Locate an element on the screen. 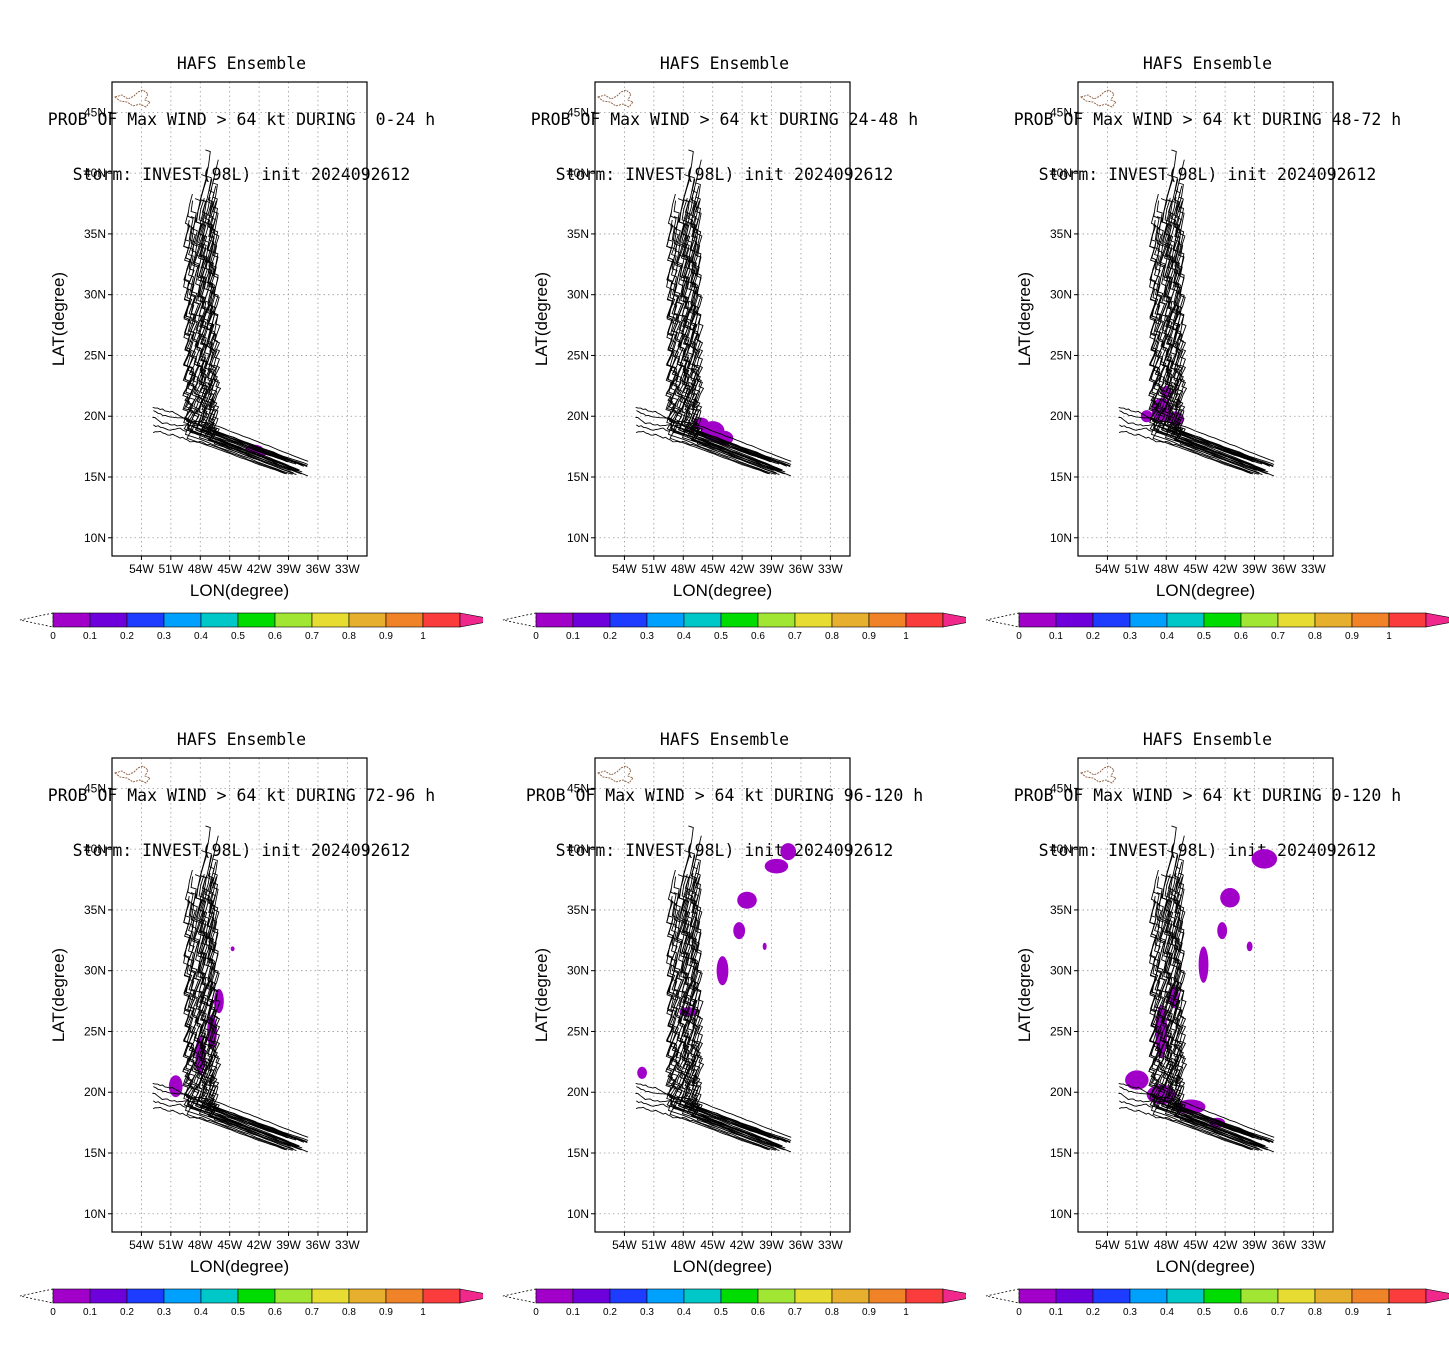 Image resolution: width=1449 pixels, height=1352 pixels. title-line-3: Storm: INVEST(98L) init 2024092612 is located at coordinates (724, 850).